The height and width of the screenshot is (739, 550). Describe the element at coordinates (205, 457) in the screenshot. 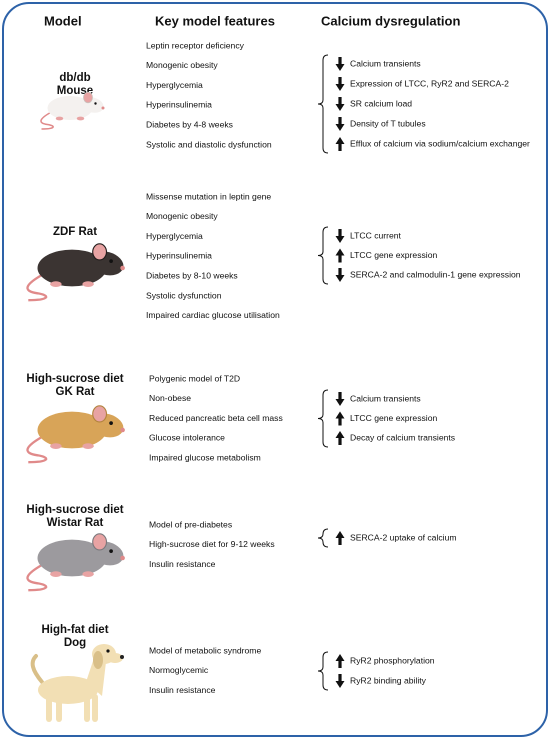

I see `feature: Impaired glucose metabolism` at that location.